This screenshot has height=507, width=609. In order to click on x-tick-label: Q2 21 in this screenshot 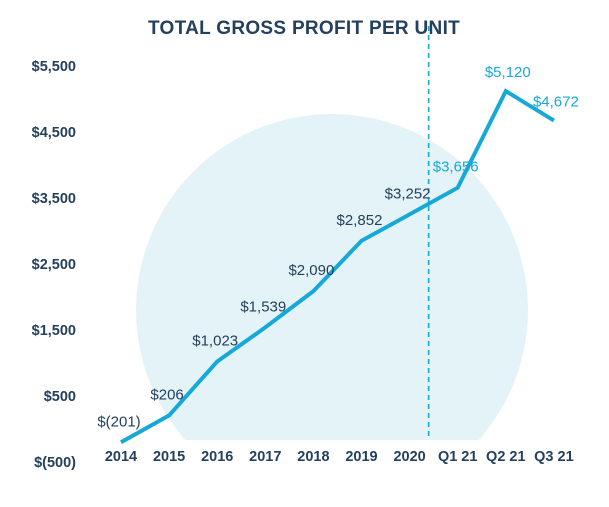, I will do `click(506, 457)`.